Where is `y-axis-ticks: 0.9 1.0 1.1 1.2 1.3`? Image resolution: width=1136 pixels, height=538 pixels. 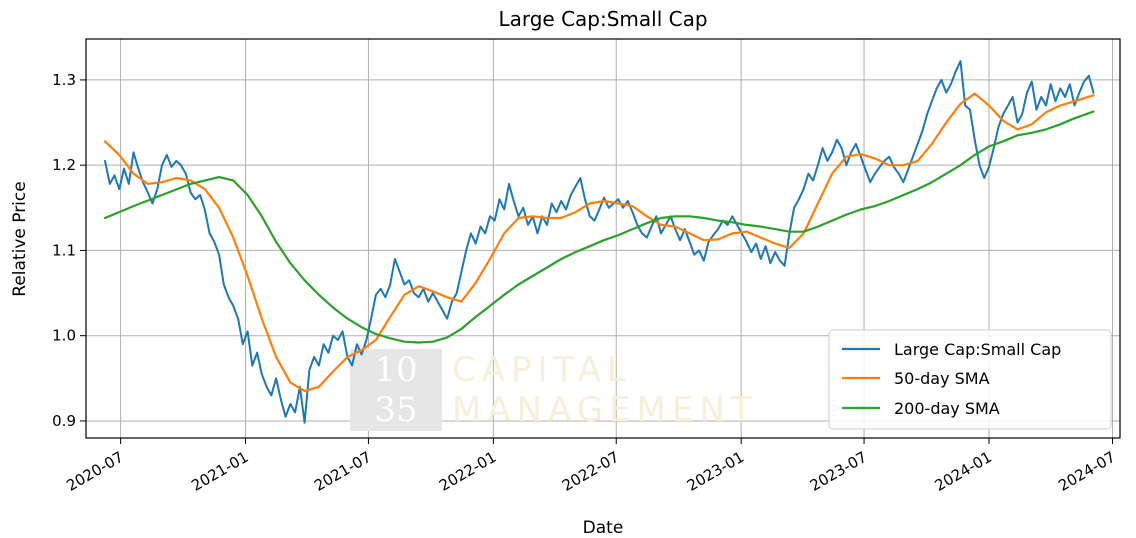 y-axis-ticks: 0.9 1.0 1.1 1.2 1.3 is located at coordinates (69, 250).